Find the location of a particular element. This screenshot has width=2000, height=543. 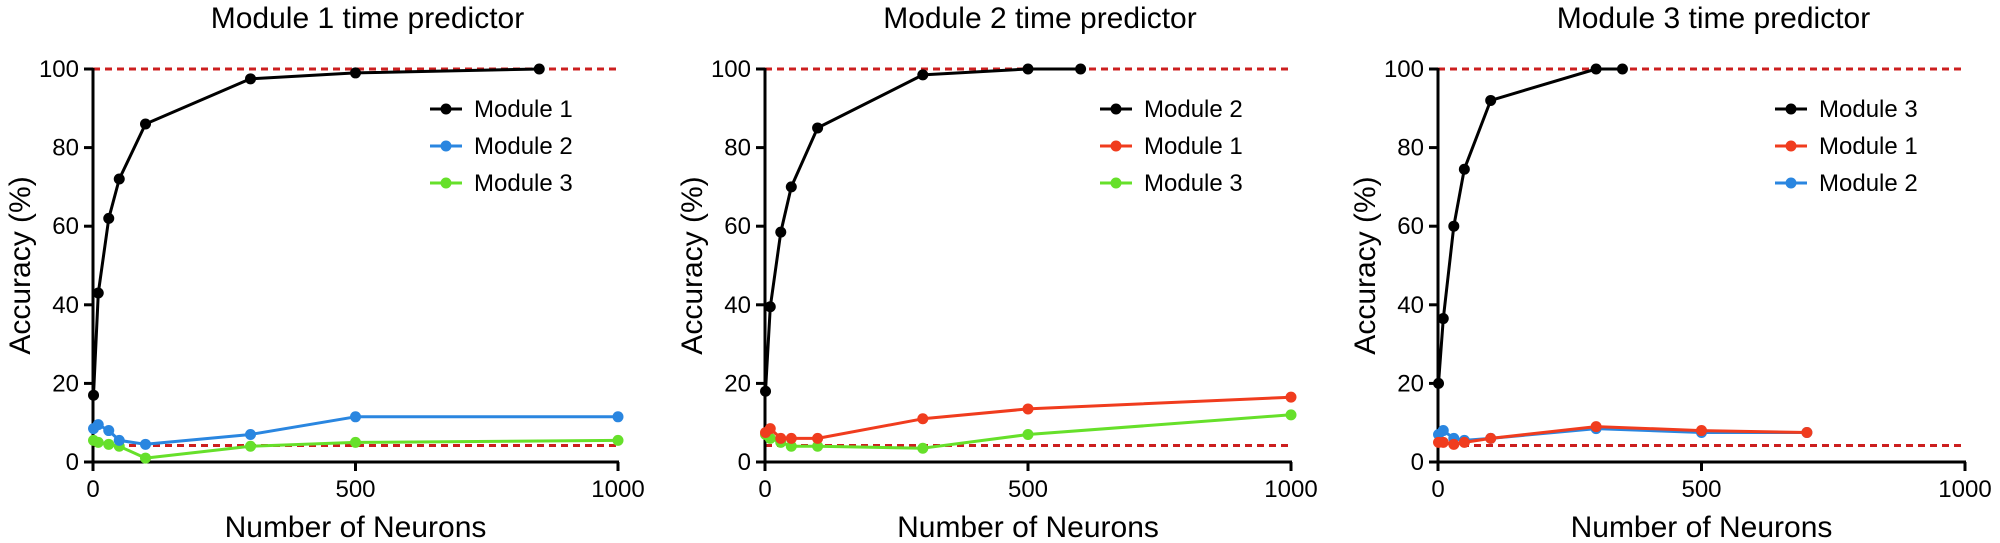

chart-title: Module 1 time predictor is located at coordinates (367, 18).